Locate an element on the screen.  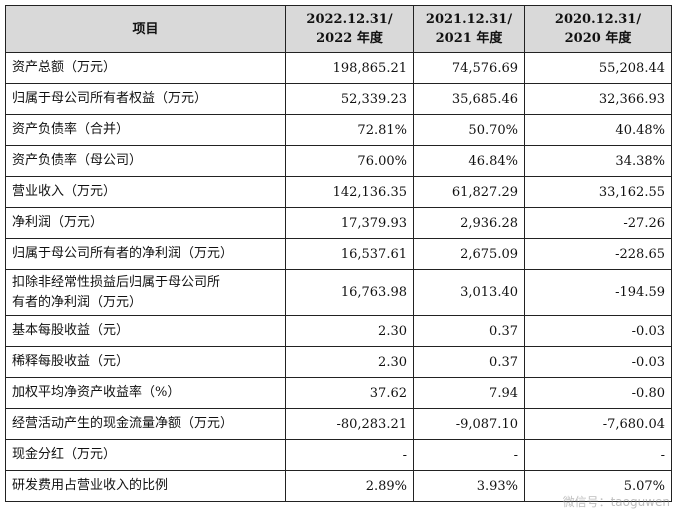
cell-2020: - is located at coordinates (598, 455).